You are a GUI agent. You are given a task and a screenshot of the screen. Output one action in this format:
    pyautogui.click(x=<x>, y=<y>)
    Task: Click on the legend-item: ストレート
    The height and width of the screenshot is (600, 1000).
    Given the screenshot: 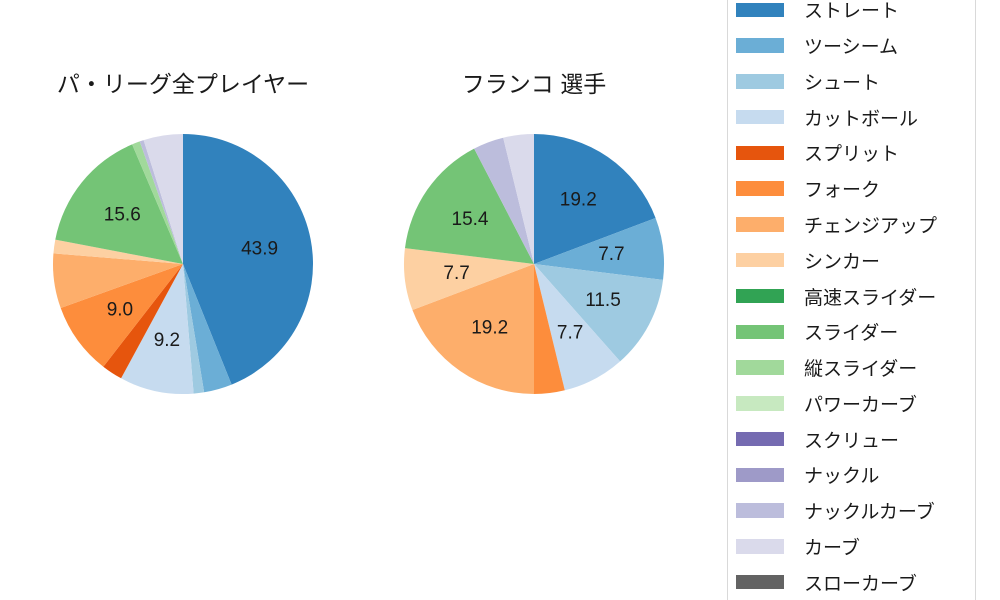 What is the action you would take?
    pyautogui.click(x=855, y=14)
    